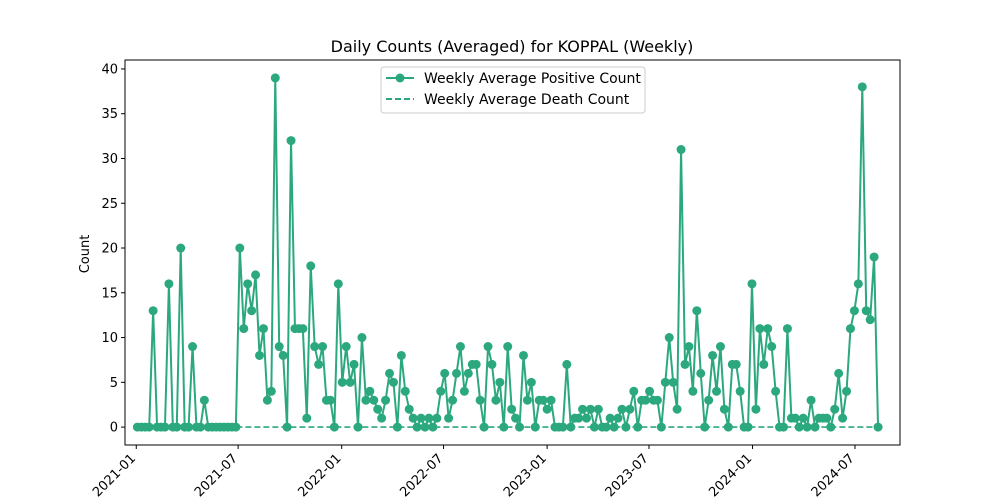 This screenshot has width=1000, height=500. I want to click on x-tick-label: 2023-07, so click(627, 475).